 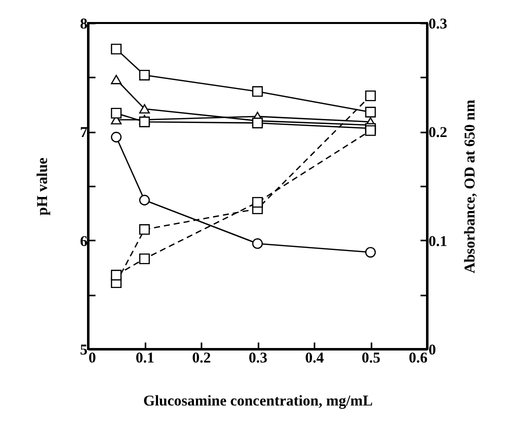 I want to click on y-tick-label: 8, so click(x=84, y=24).